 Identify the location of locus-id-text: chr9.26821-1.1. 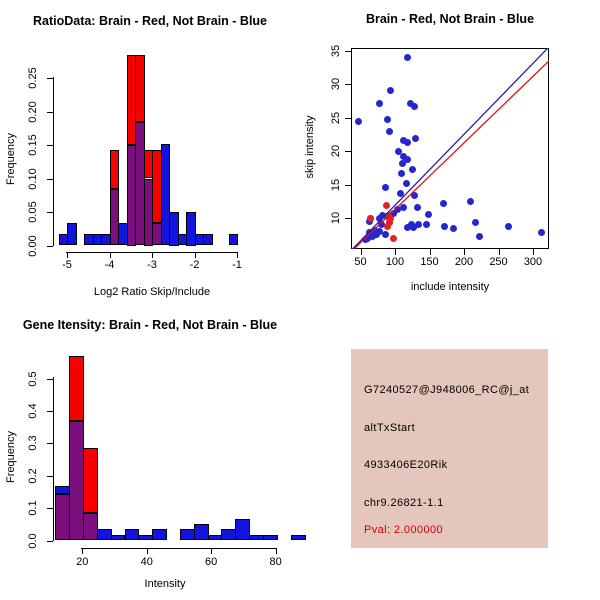
(404, 503).